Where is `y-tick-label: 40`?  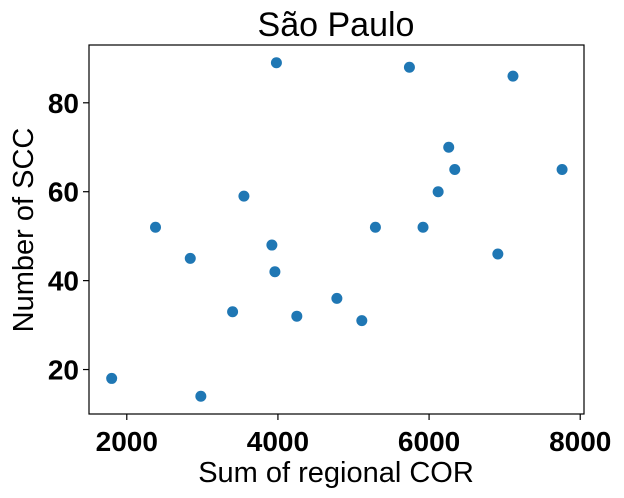
y-tick-label: 40 is located at coordinates (63, 281).